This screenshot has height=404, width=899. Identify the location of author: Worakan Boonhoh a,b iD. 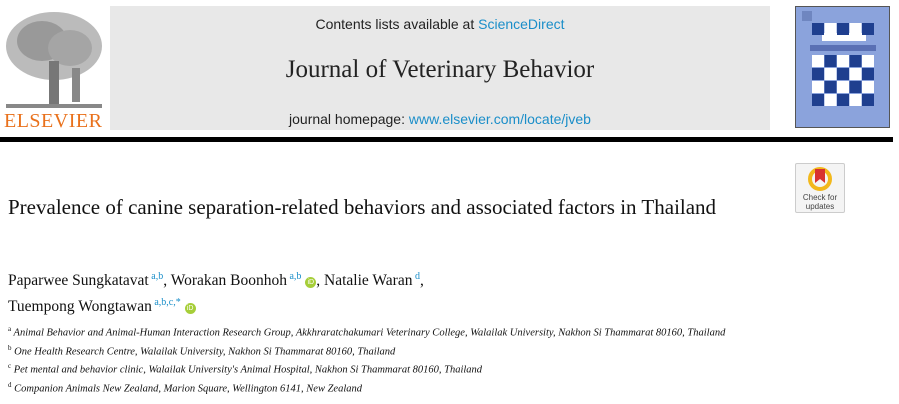
(243, 280).